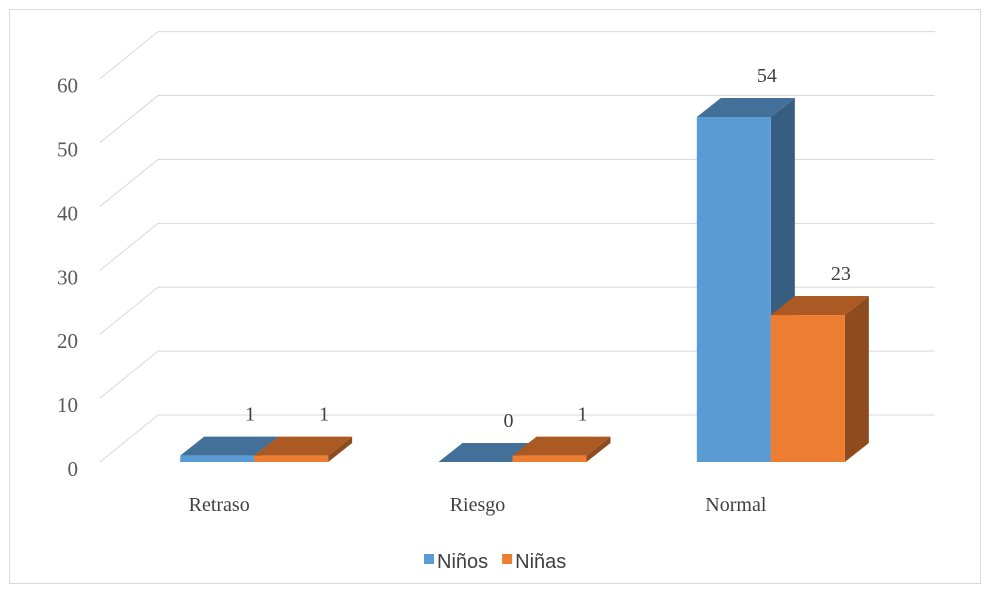  What do you see at coordinates (736, 505) in the screenshot?
I see `x-category-label: Normal` at bounding box center [736, 505].